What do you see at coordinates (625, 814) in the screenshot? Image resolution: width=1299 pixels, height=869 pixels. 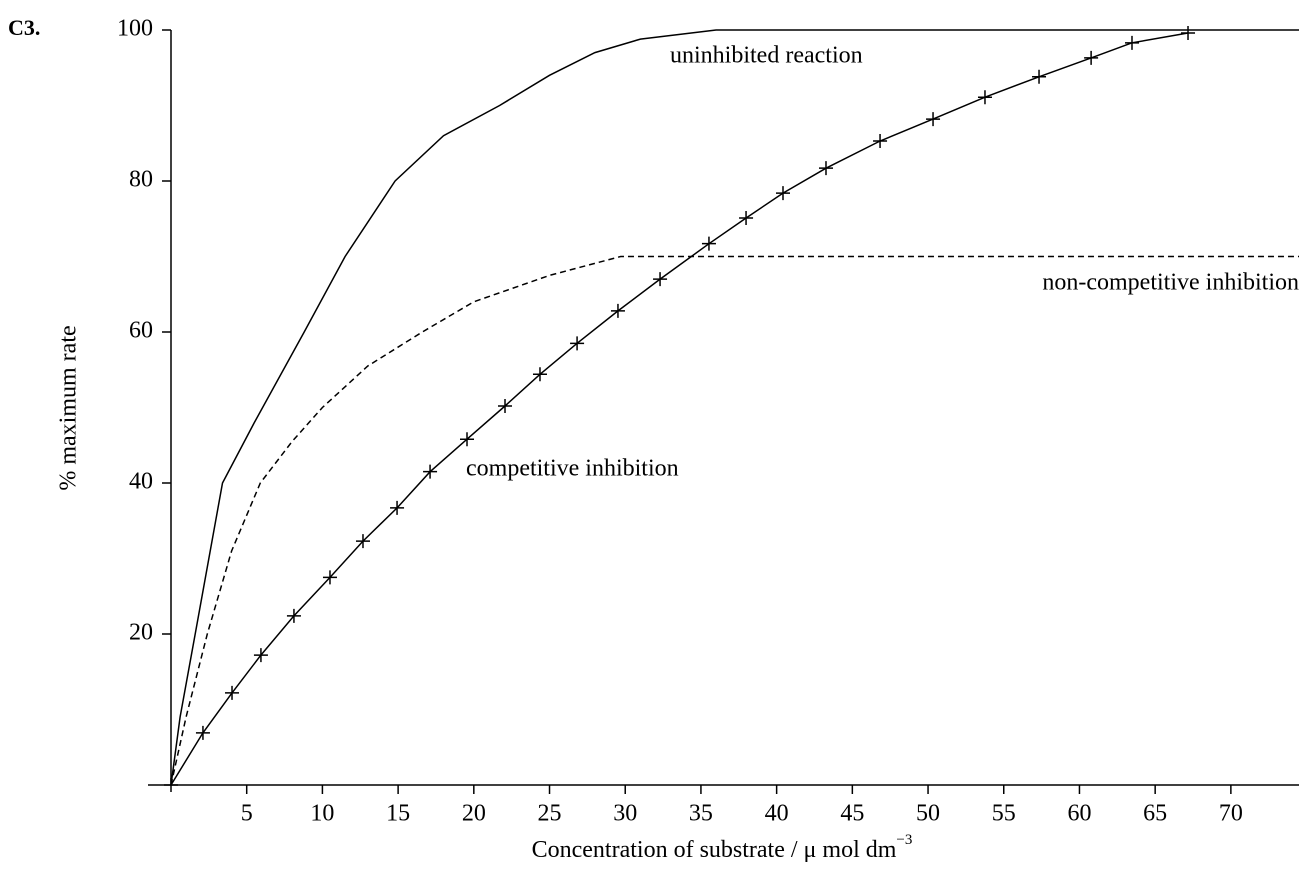 I see `x-tick-label: 30` at bounding box center [625, 814].